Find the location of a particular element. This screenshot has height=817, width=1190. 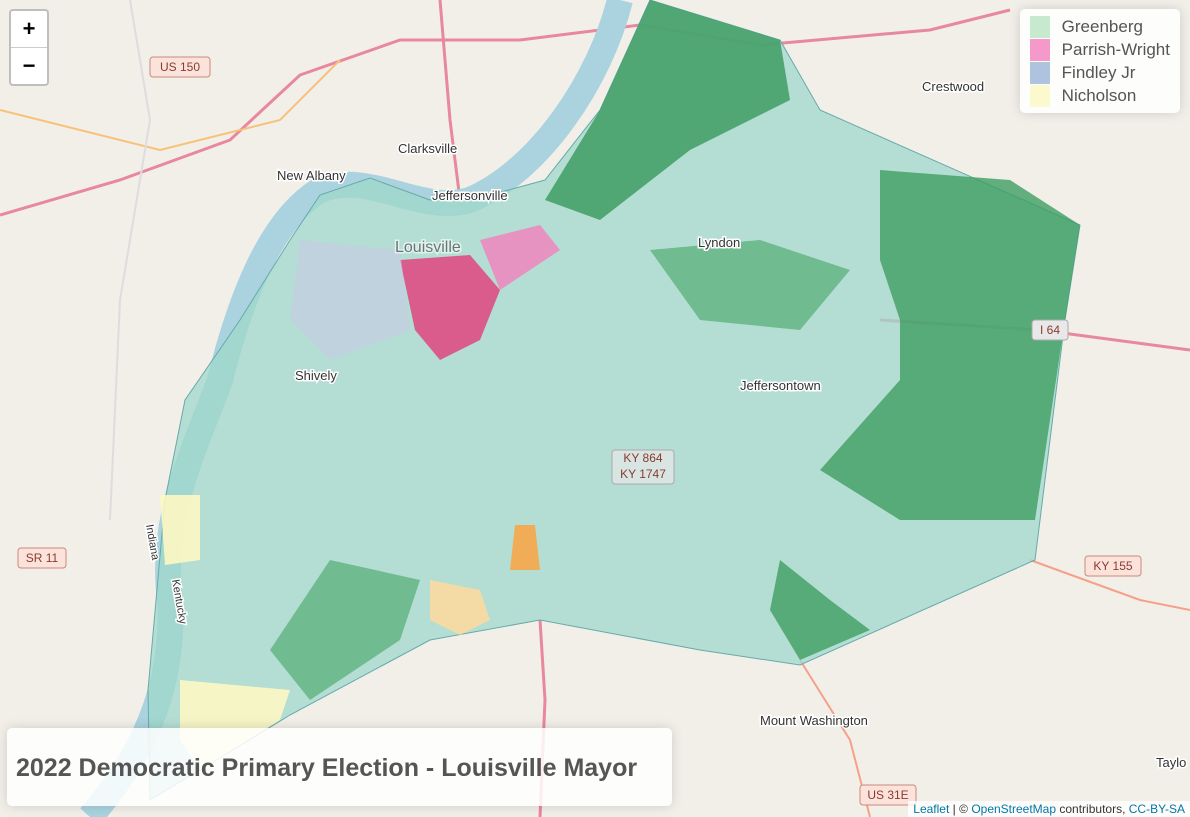

place-label: Jeffersontown is located at coordinates (780, 385).